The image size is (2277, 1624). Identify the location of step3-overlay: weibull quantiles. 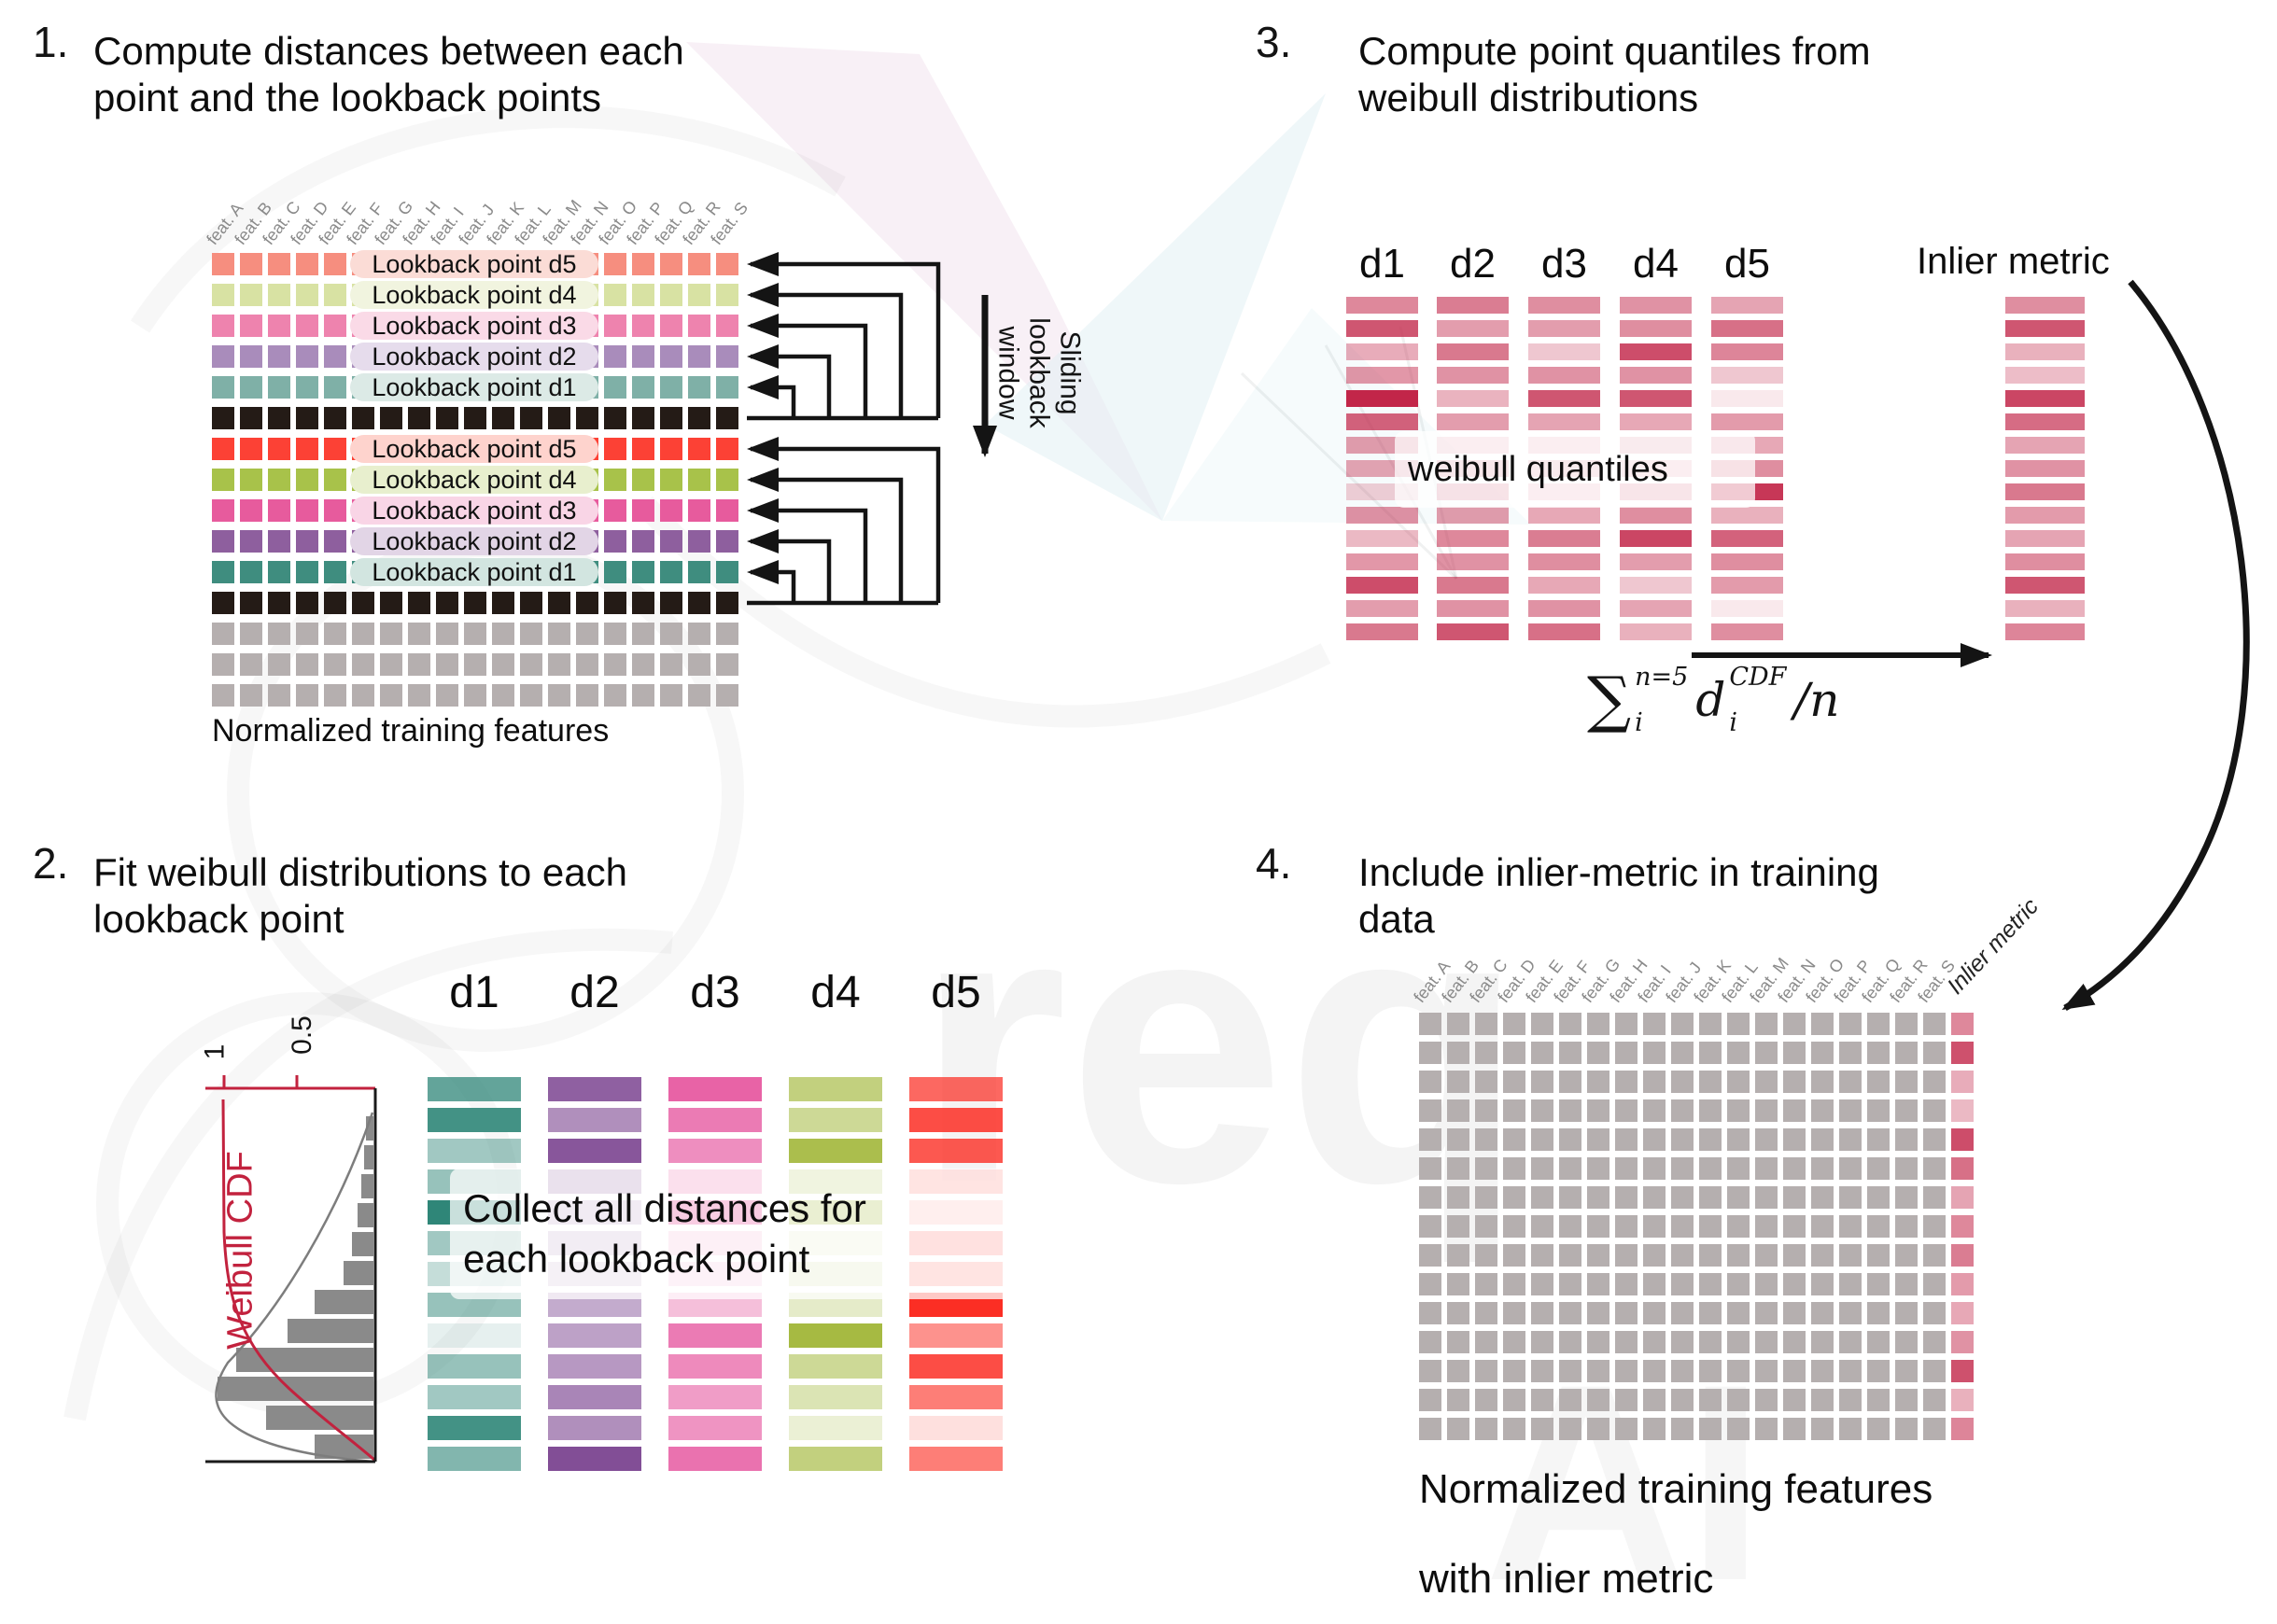
(1575, 469).